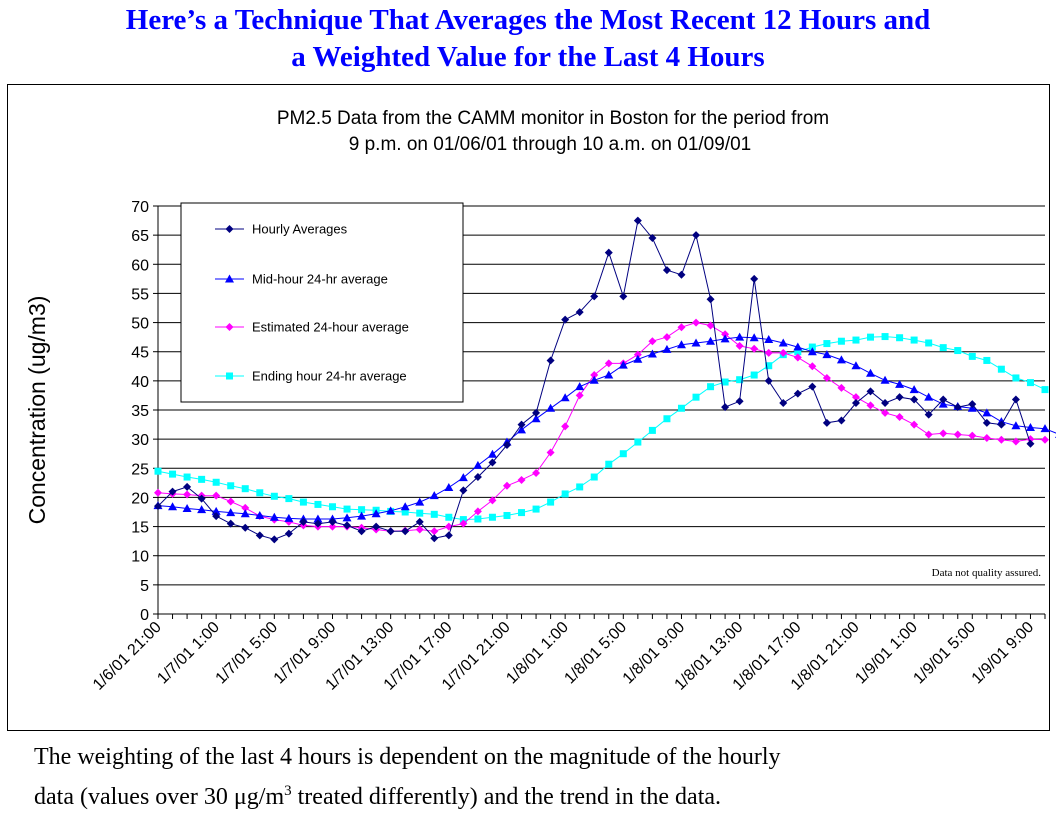 Image resolution: width=1056 pixels, height=816 pixels. What do you see at coordinates (140, 236) in the screenshot?
I see `y-tick-label-65: 65` at bounding box center [140, 236].